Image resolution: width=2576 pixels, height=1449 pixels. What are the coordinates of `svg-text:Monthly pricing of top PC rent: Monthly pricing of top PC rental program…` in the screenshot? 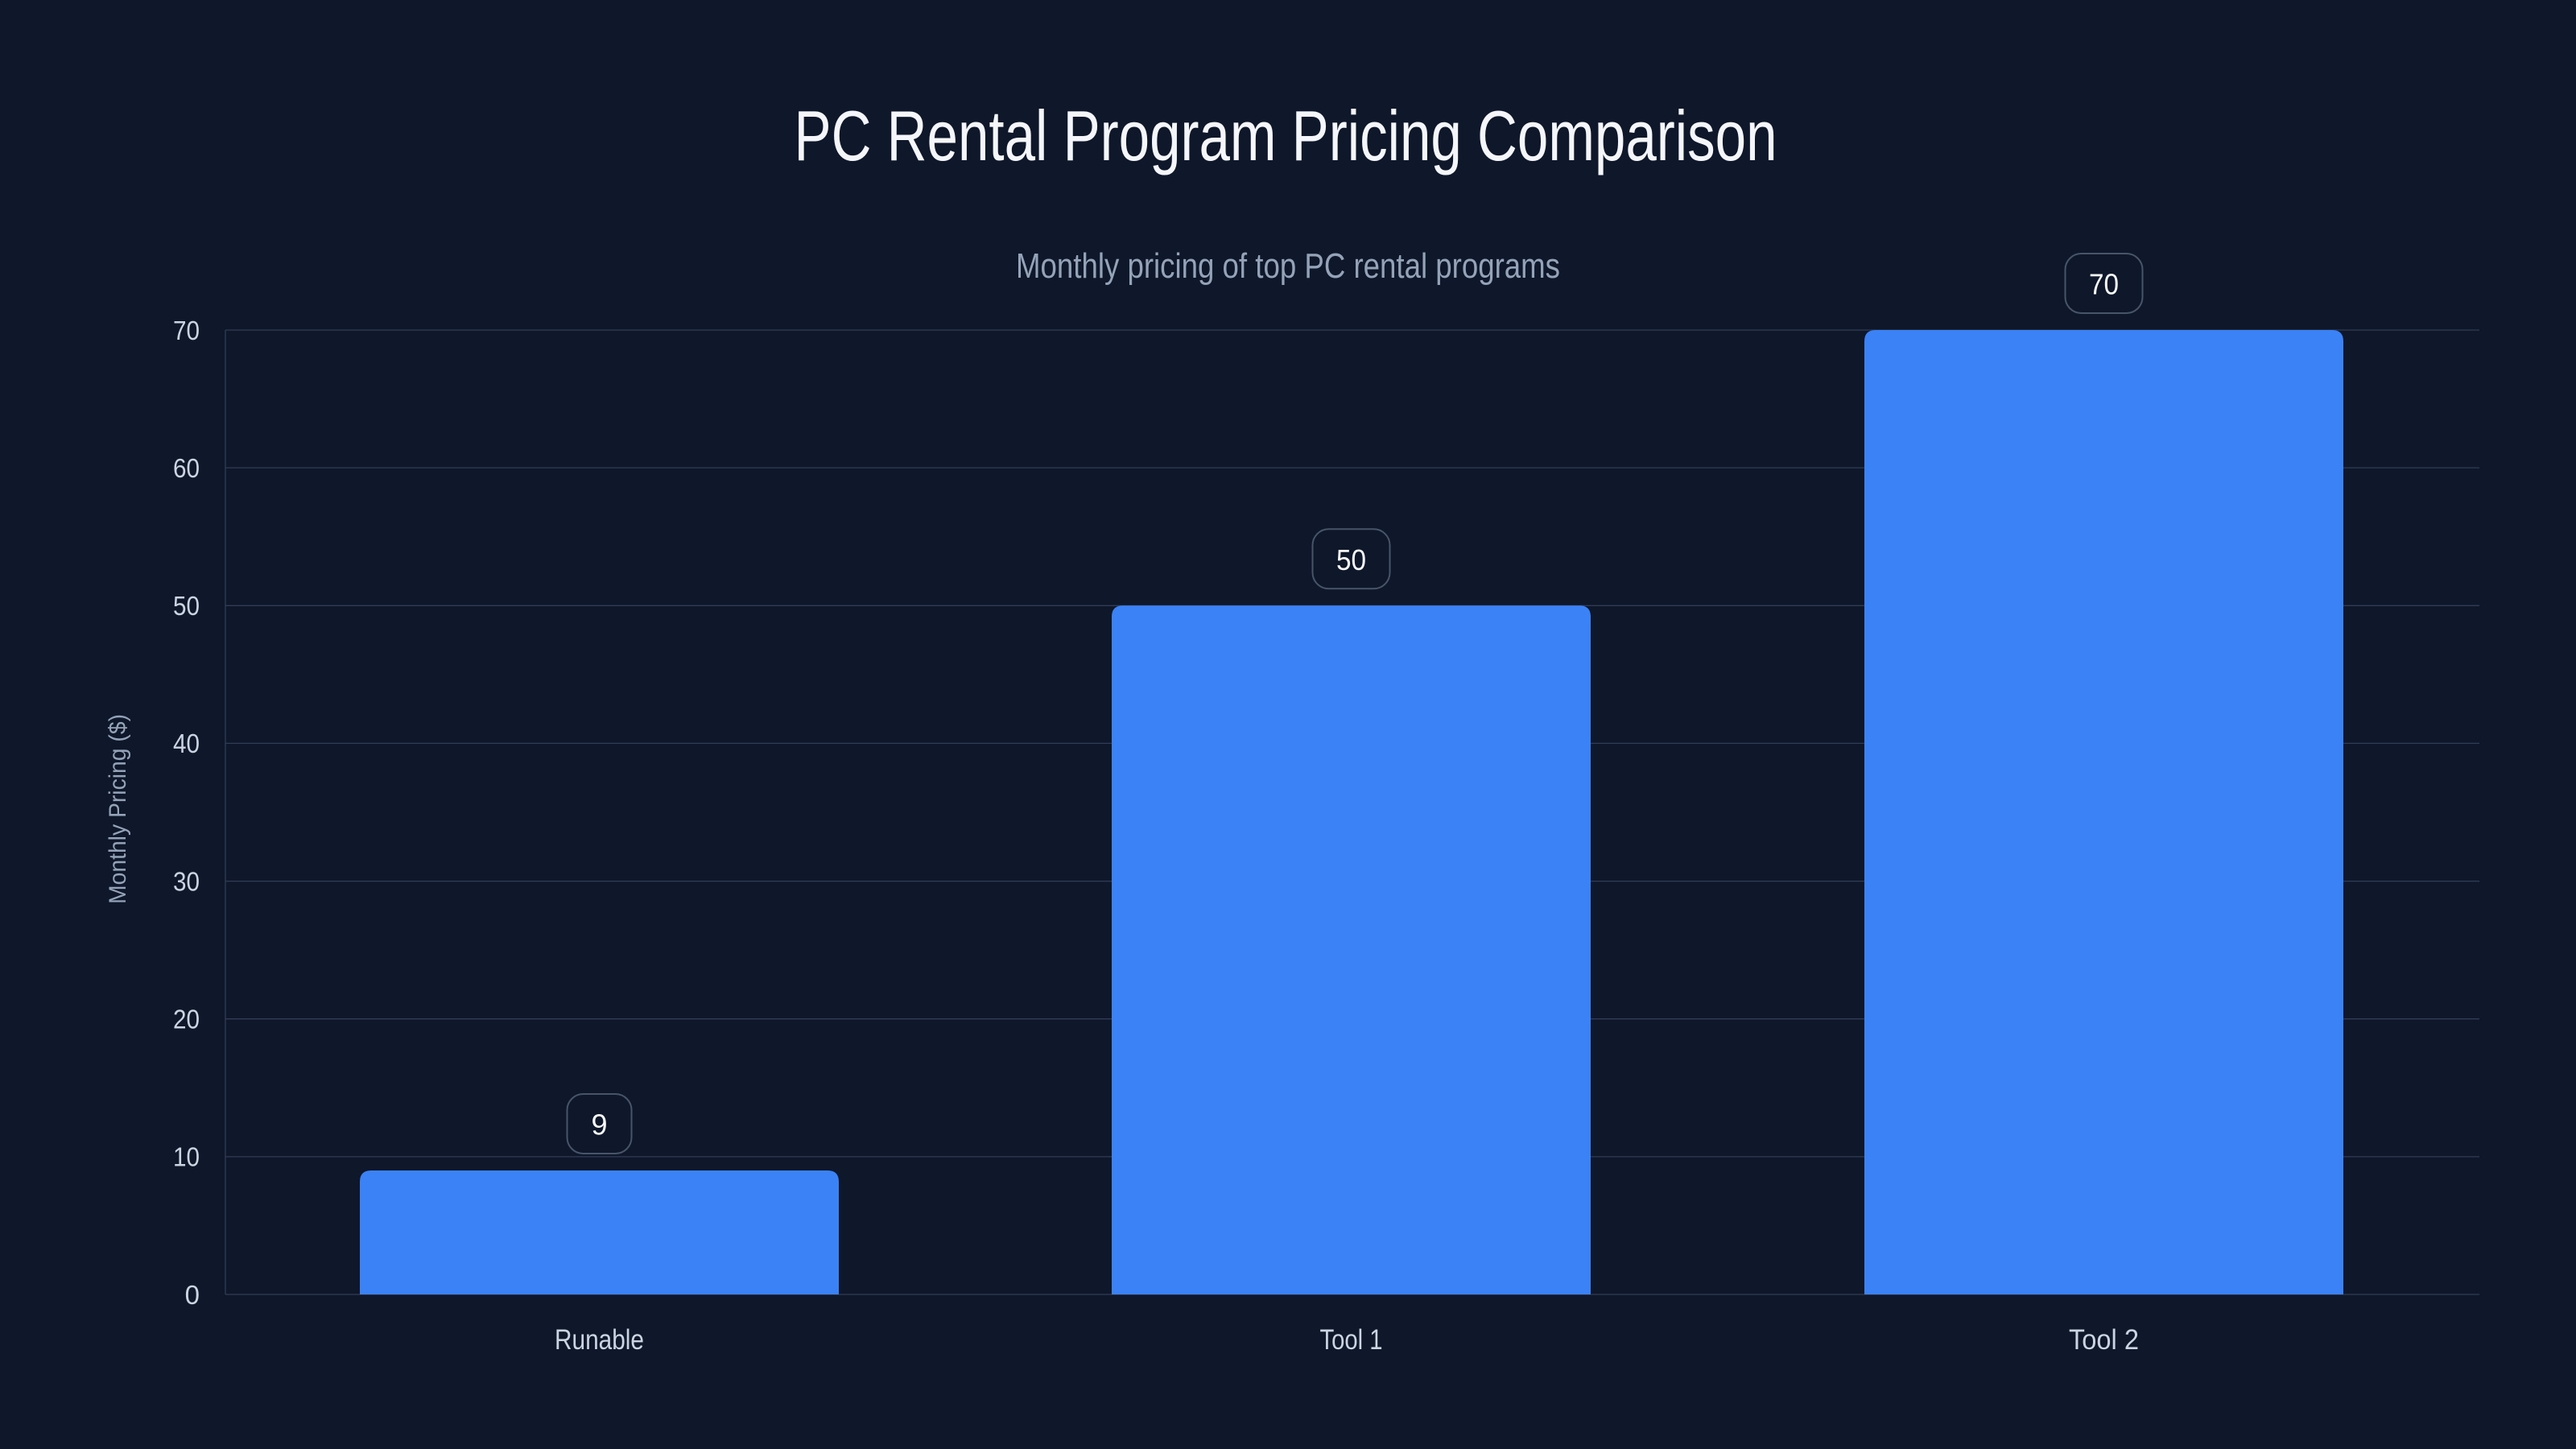 It's located at (1288, 266).